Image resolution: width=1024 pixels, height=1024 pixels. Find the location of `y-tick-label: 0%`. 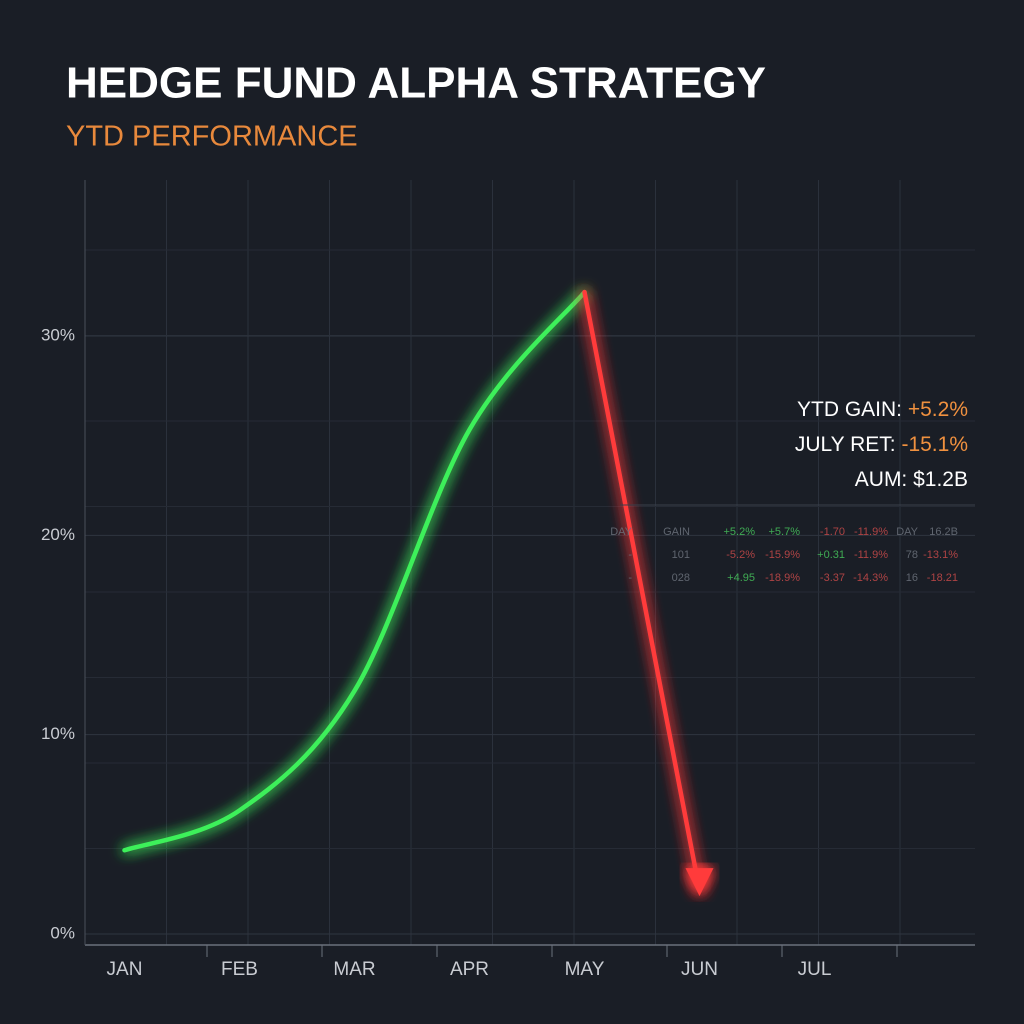

y-tick-label: 0% is located at coordinates (62, 932).